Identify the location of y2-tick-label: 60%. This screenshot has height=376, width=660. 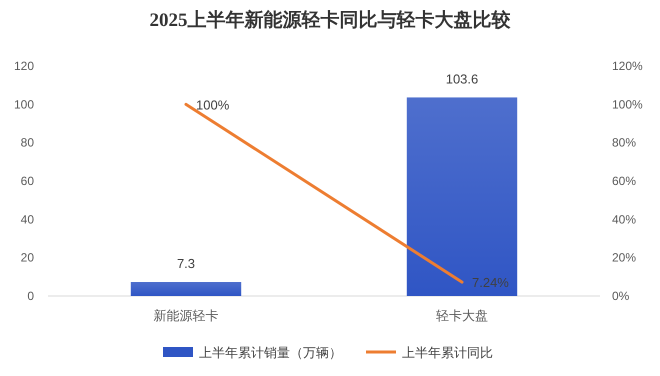
(624, 181).